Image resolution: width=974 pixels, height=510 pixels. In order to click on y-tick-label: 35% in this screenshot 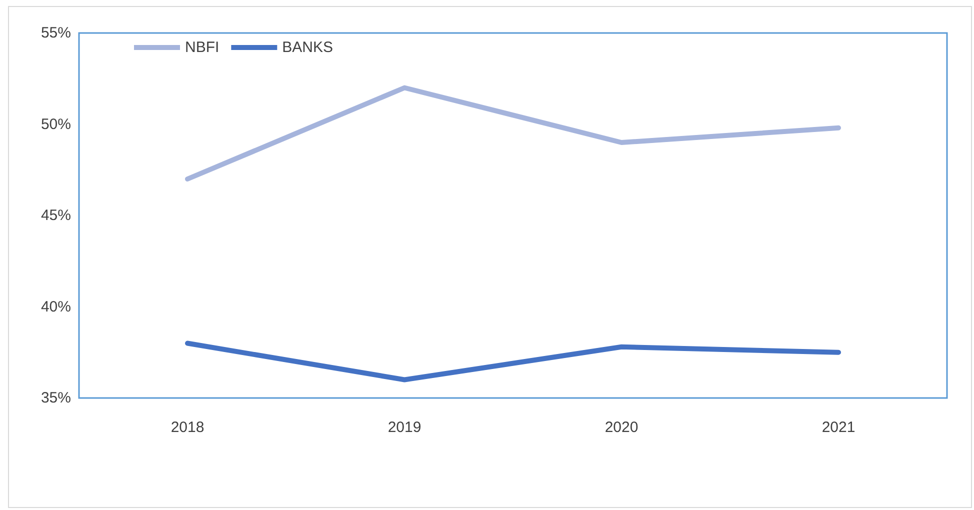, I will do `click(55, 398)`.